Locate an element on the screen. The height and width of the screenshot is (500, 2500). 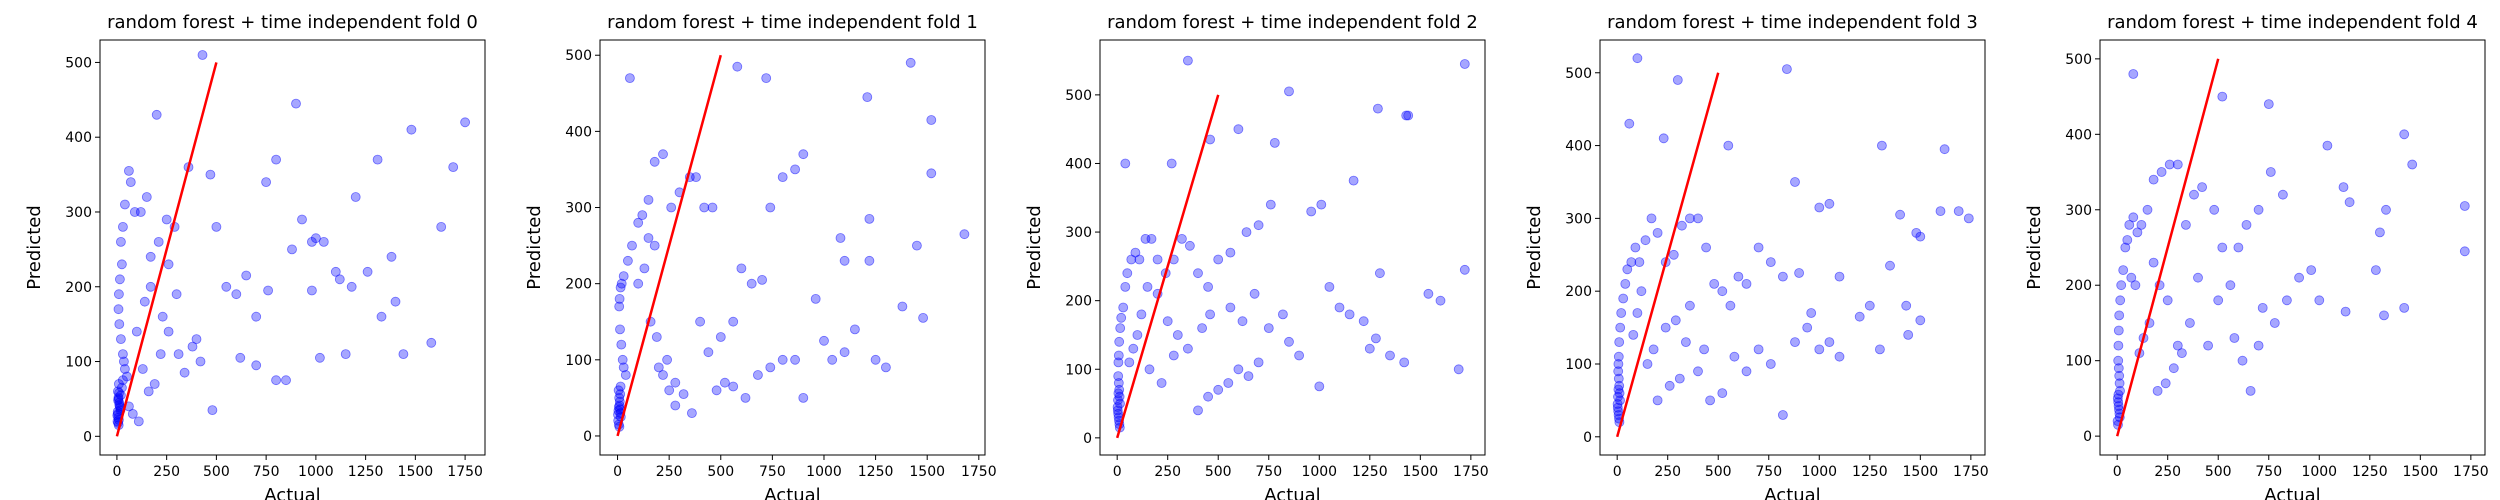
y-tick-label: 400 is located at coordinates (578, 132).